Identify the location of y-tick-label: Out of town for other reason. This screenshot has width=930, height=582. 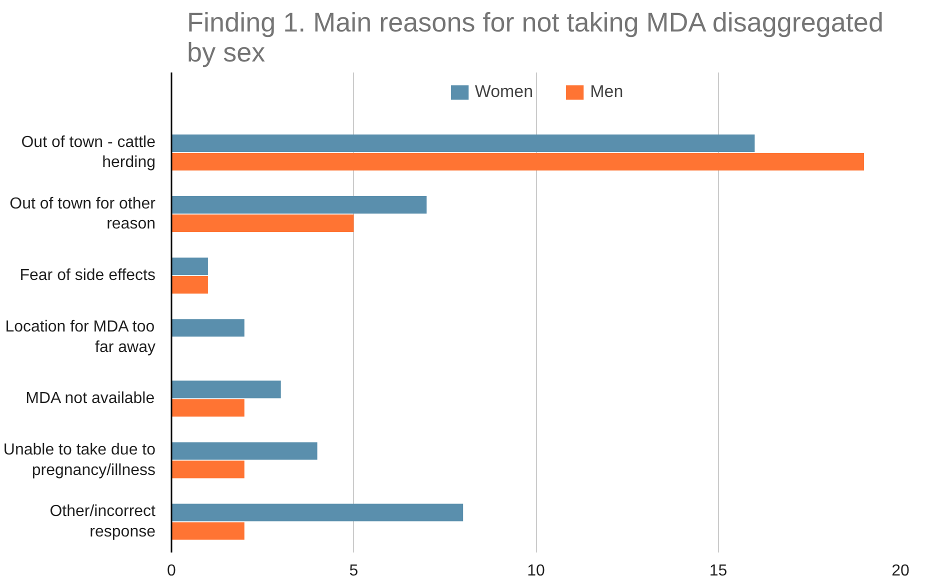
(83, 214).